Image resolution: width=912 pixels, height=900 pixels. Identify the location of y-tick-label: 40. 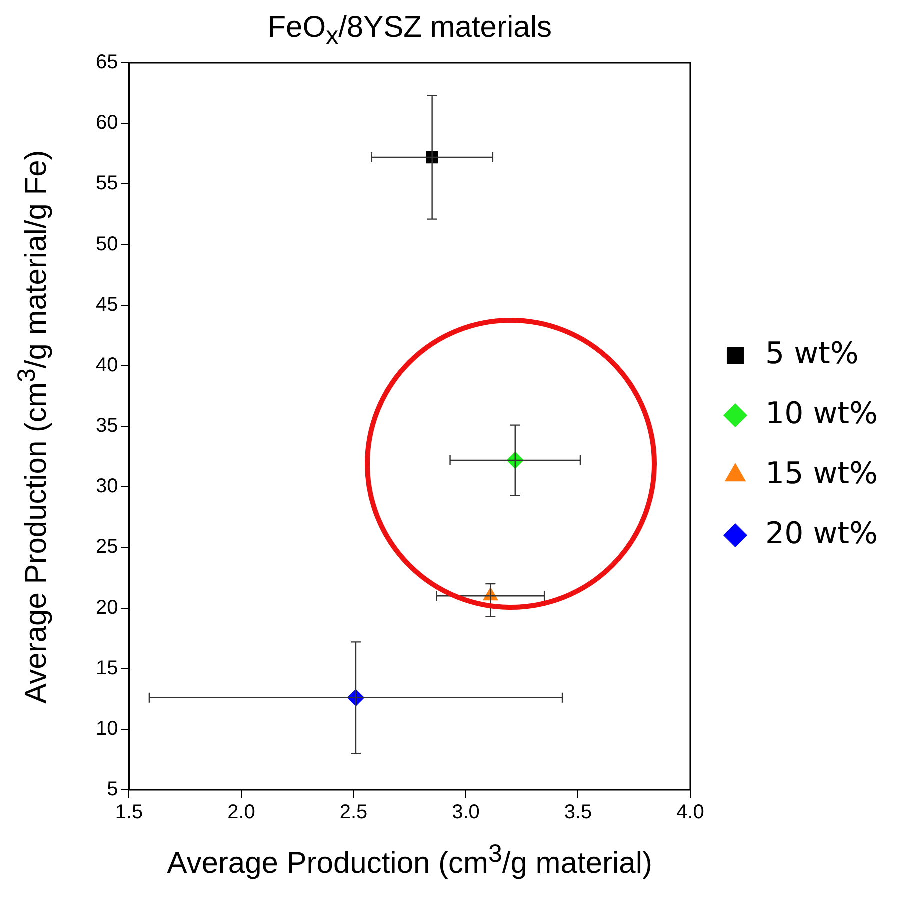
(107, 365).